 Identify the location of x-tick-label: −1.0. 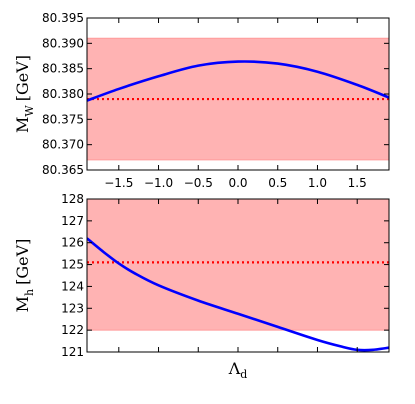
(158, 183).